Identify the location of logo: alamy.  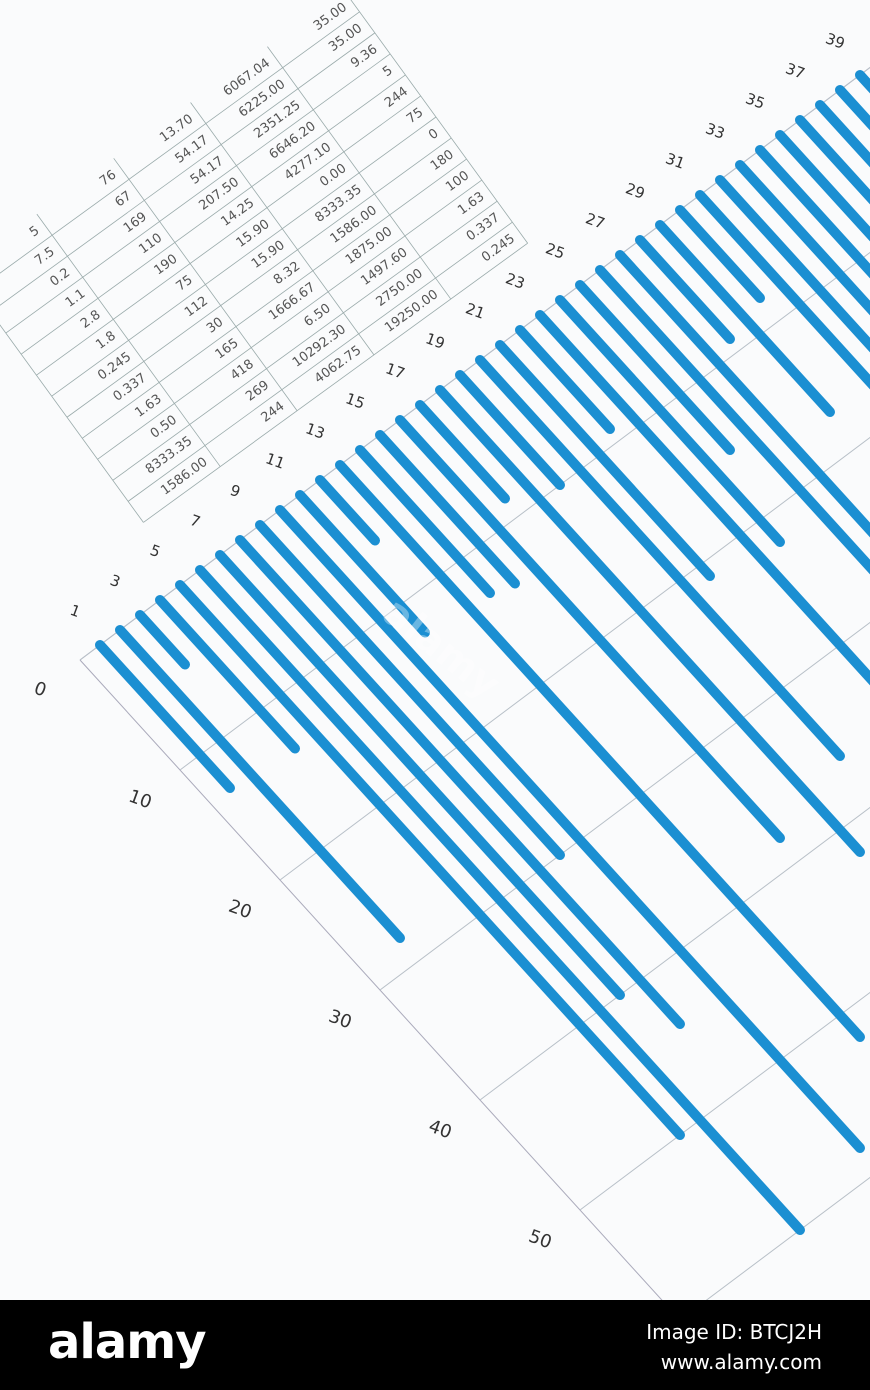
(127, 1342).